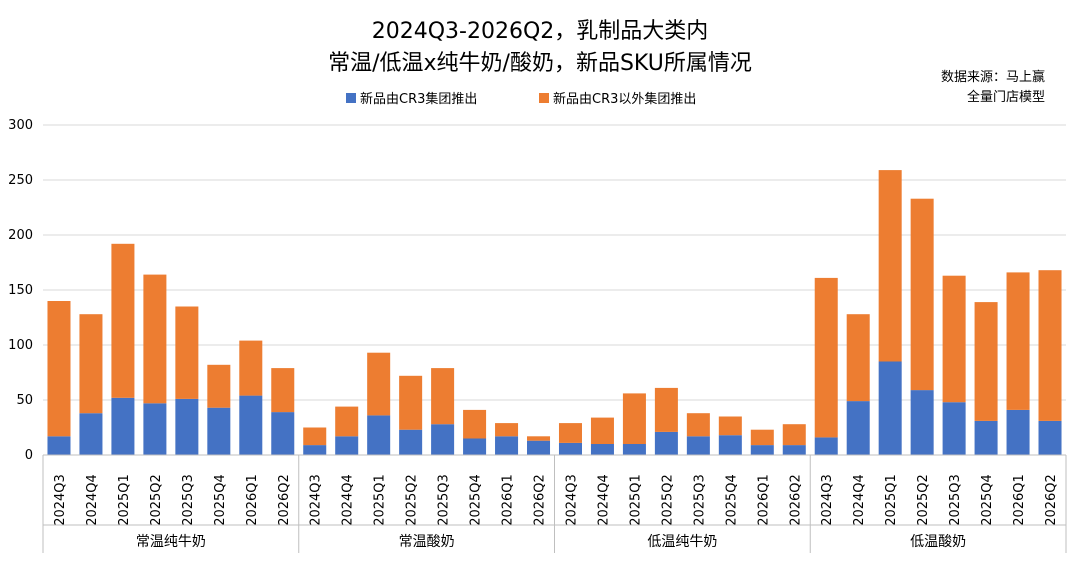 The image size is (1080, 566). I want to click on y-tick-label: 250, so click(20, 180).